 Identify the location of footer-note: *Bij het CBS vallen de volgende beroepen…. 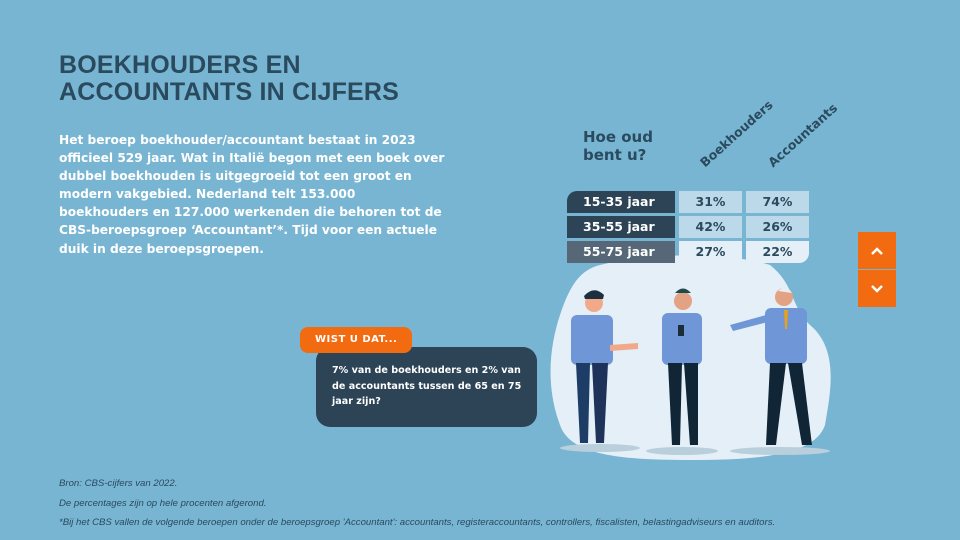
(417, 522).